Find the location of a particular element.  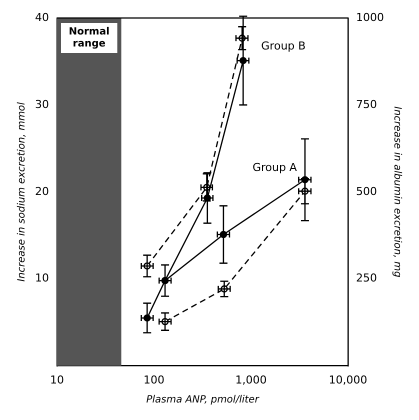

y-tick-label: 10 is located at coordinates (41, 278).